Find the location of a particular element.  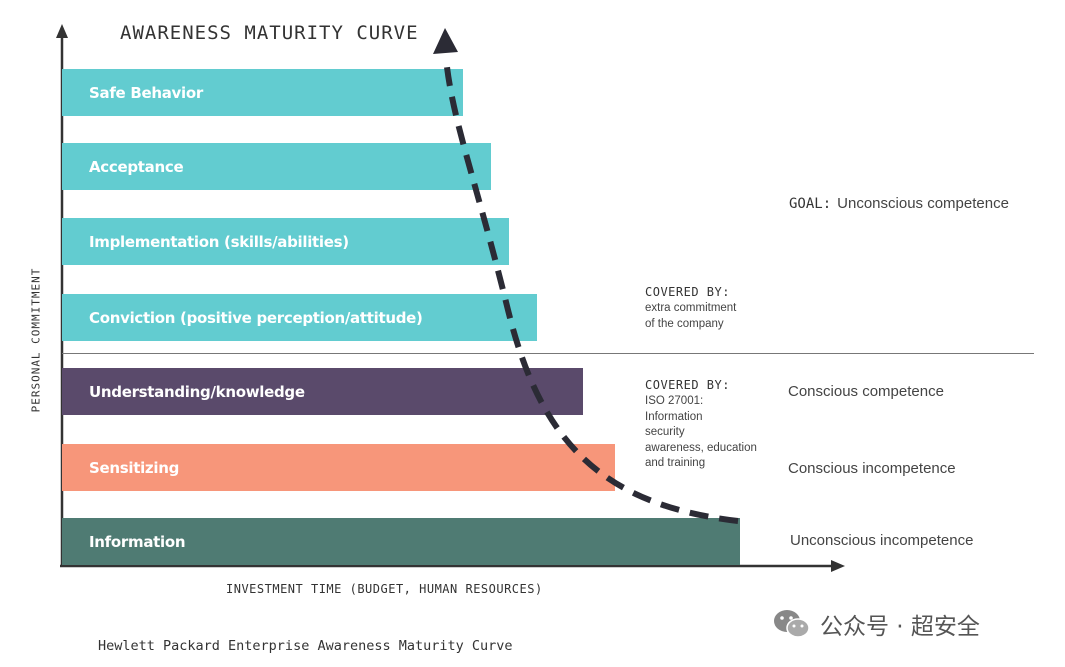

wechat-icon is located at coordinates (792, 624).